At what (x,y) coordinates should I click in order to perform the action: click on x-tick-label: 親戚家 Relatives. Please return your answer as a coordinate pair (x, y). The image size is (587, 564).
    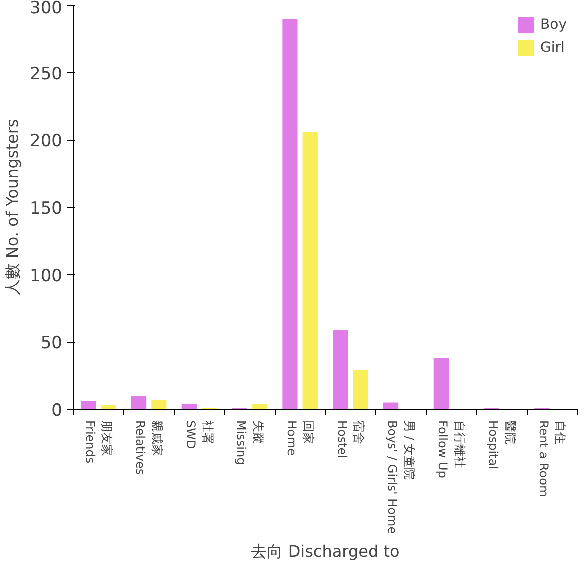
    Looking at the image, I should click on (149, 448).